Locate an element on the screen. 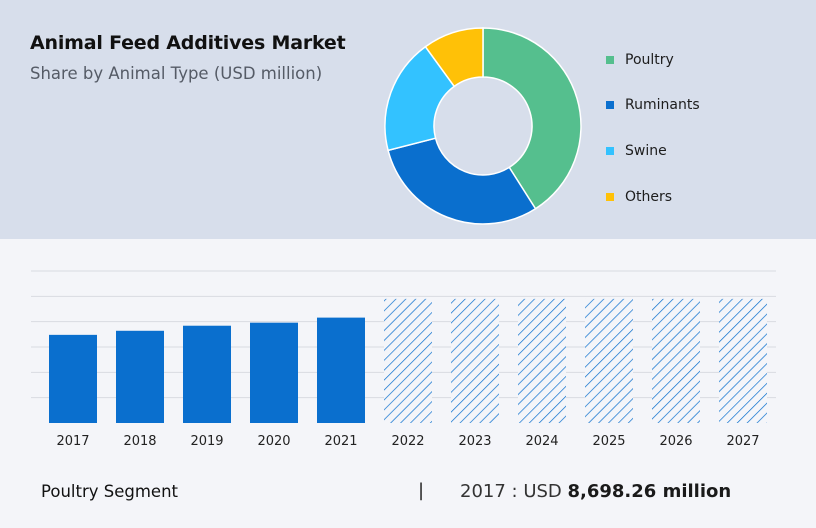 The width and height of the screenshot is (816, 528). footer-value: 2017 : USD 8,698.26 million is located at coordinates (595, 491).